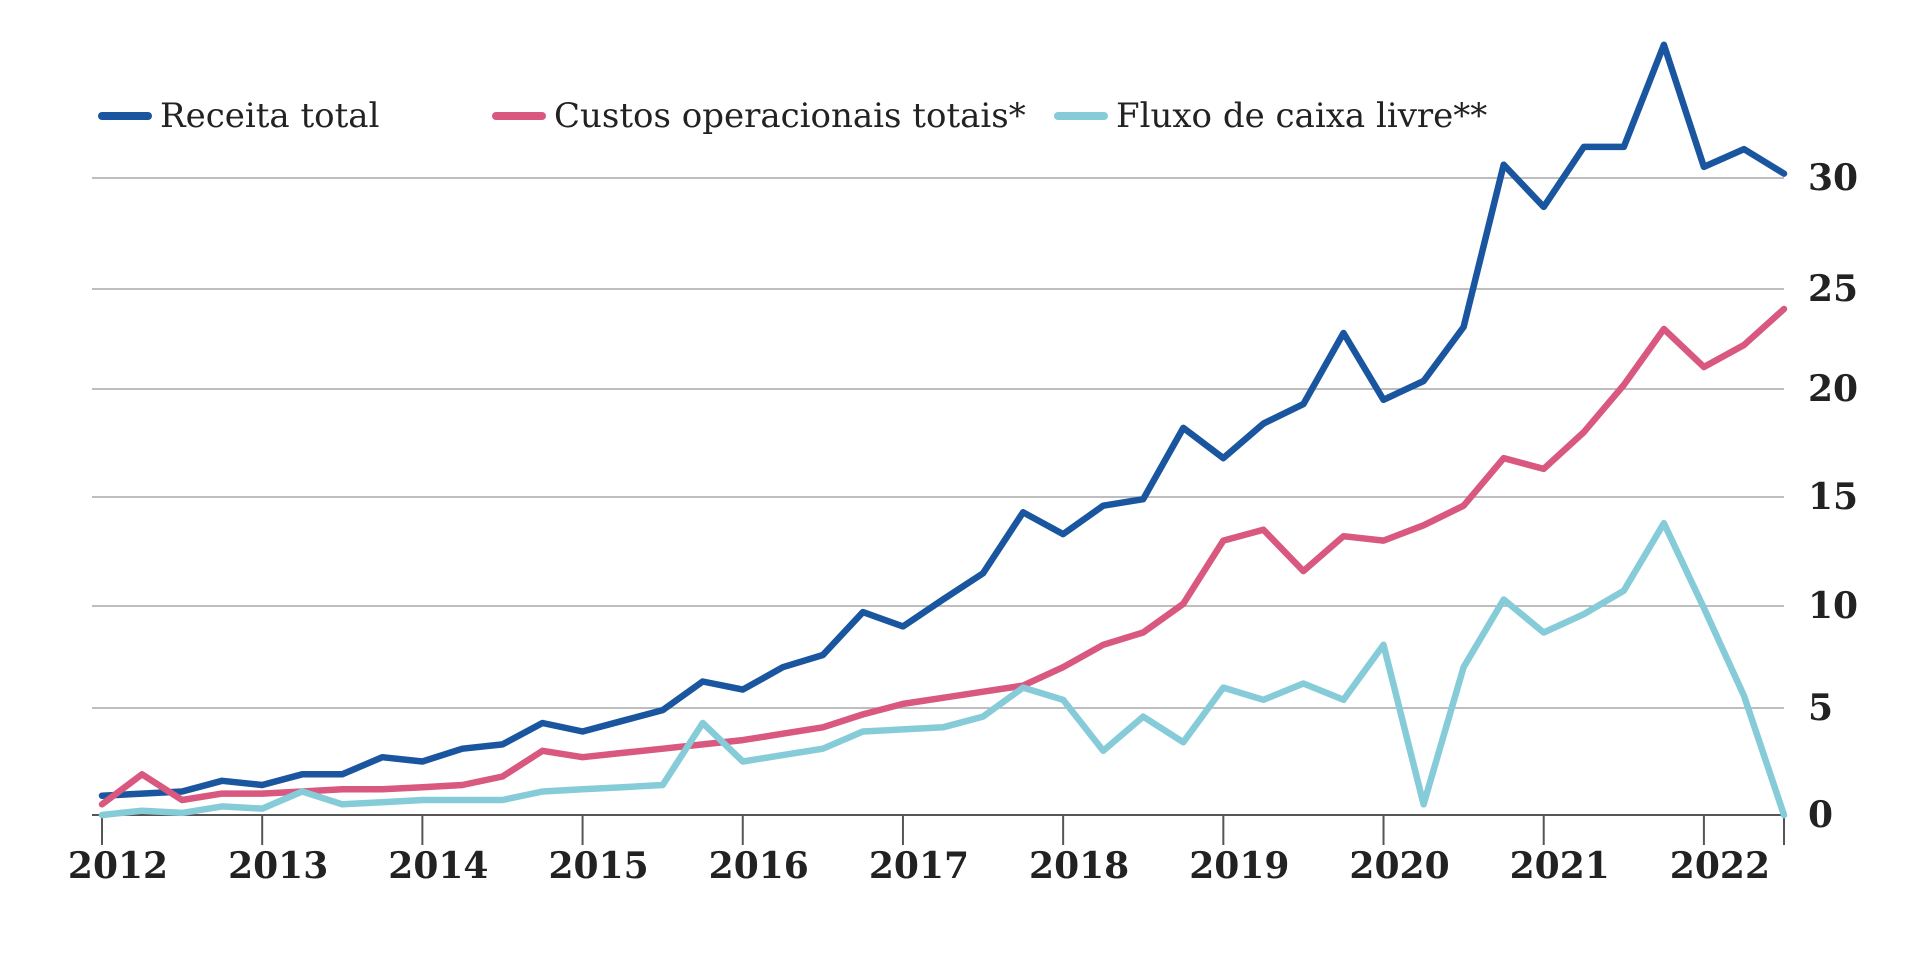 This screenshot has width=1920, height=963. I want to click on x-tick-label: 2017, so click(919, 866).